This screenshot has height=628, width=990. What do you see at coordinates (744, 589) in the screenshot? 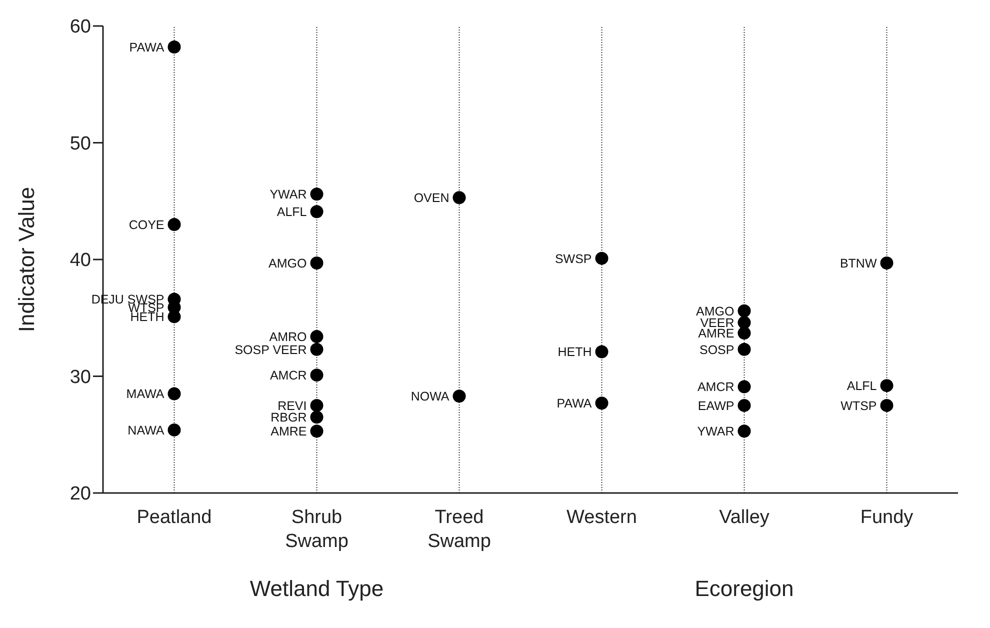
I see `text: Ecoregion` at bounding box center [744, 589].